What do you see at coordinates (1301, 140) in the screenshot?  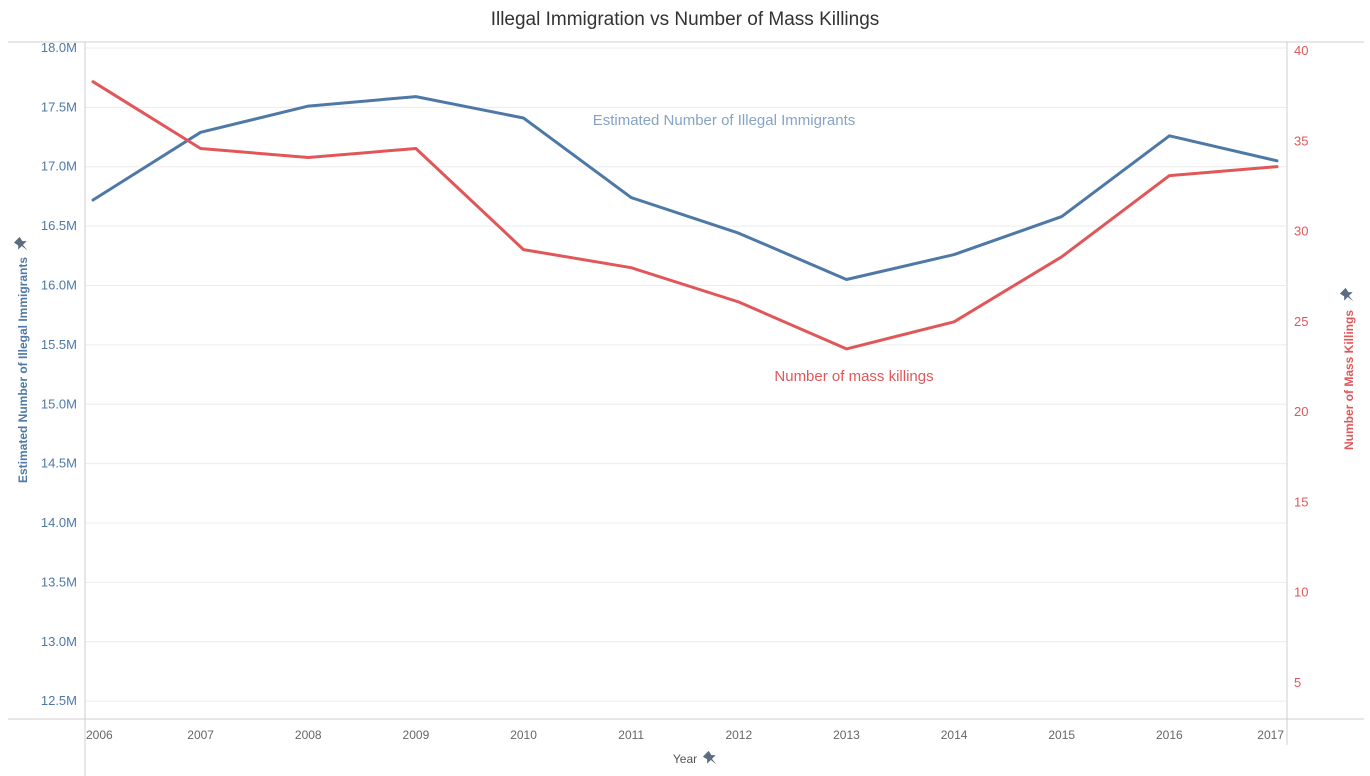 I see `right-tick-label: 35` at bounding box center [1301, 140].